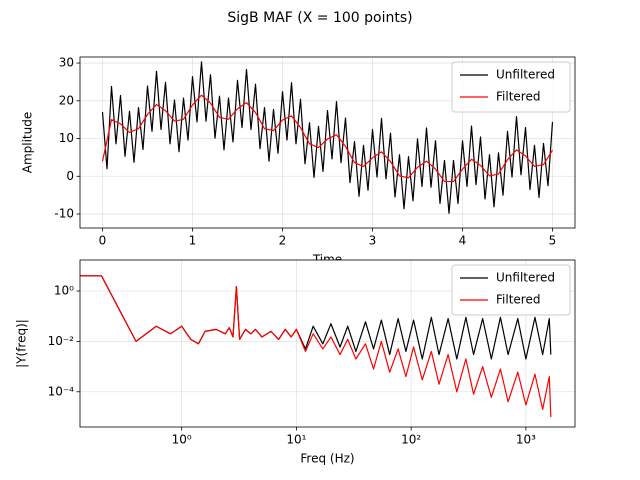  Describe the element at coordinates (526, 440) in the screenshot. I see `x-tick-label: 10³` at that location.